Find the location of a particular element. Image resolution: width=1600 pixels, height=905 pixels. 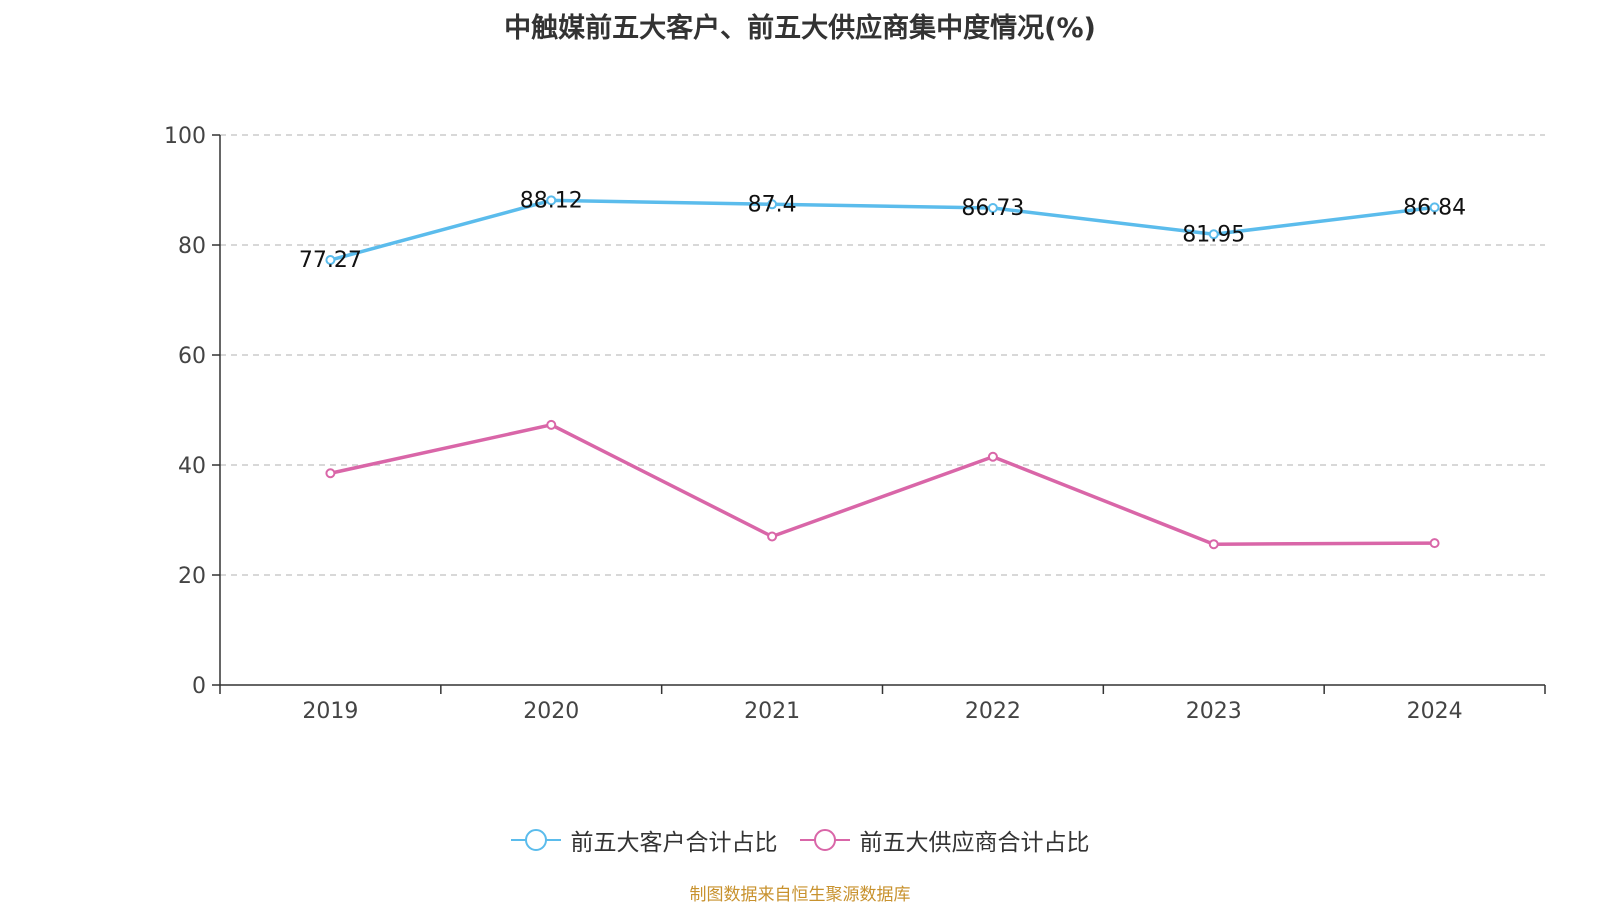

legend-swatch-customers is located at coordinates (535, 840).